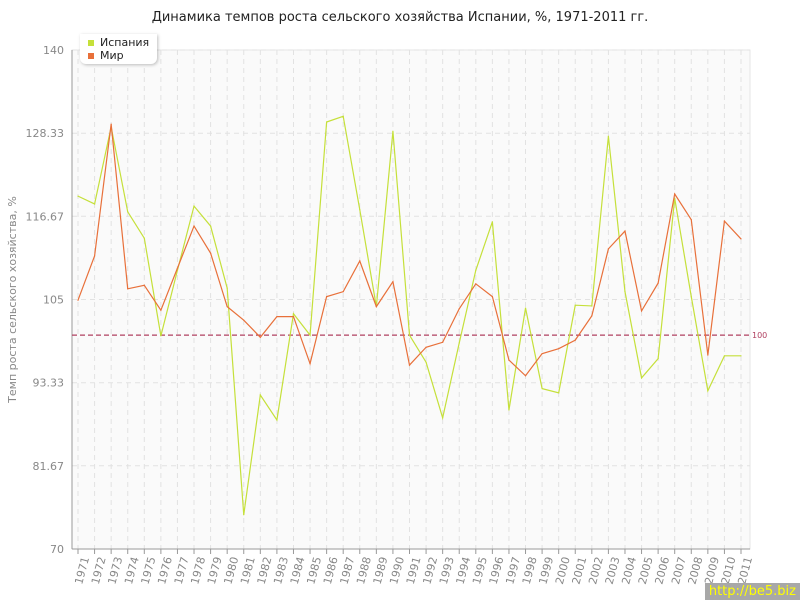 This screenshot has height=600, width=800. What do you see at coordinates (745, 570) in the screenshot?
I see `x-tick-label: 2011` at bounding box center [745, 570].